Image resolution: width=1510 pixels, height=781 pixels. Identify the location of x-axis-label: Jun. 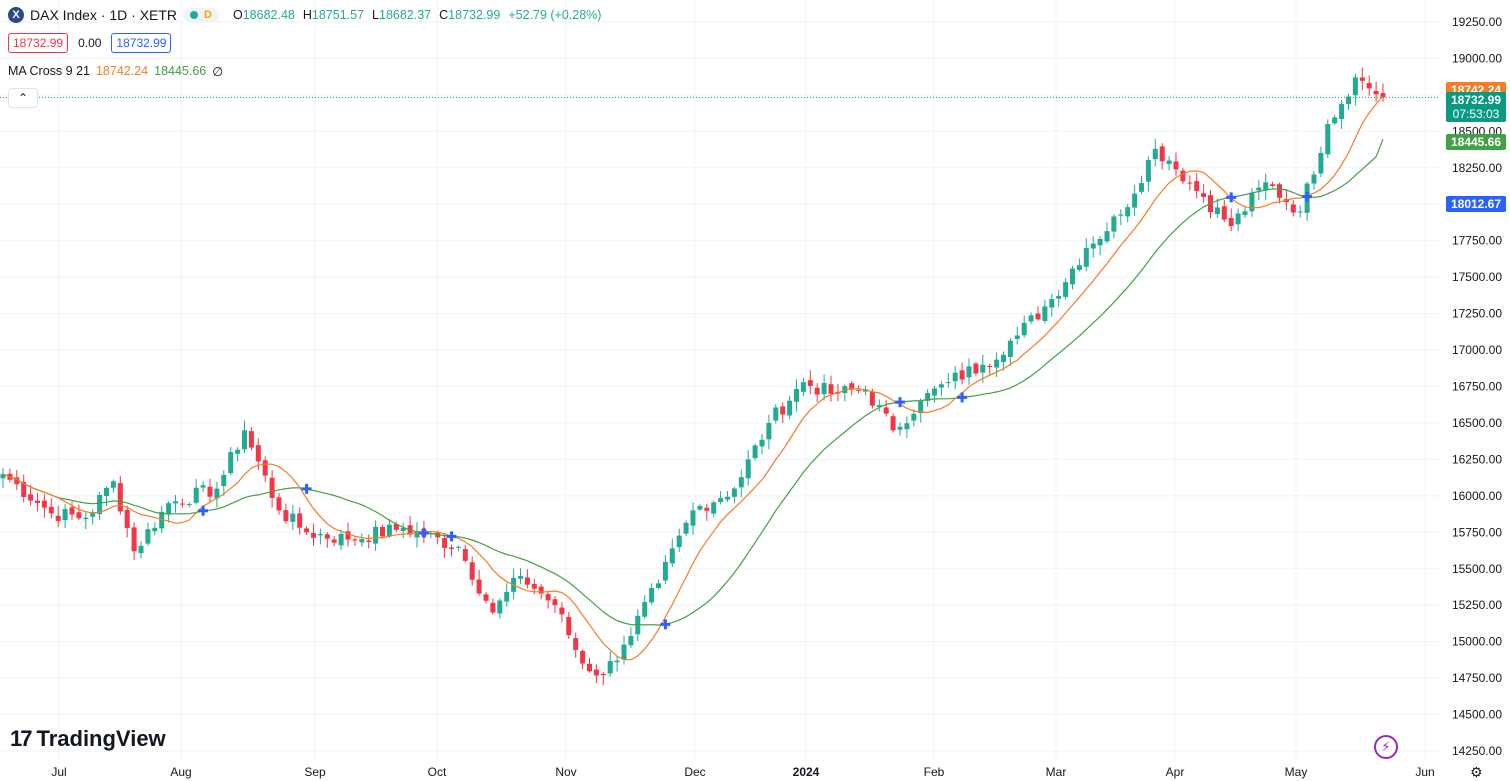
(1424, 772).